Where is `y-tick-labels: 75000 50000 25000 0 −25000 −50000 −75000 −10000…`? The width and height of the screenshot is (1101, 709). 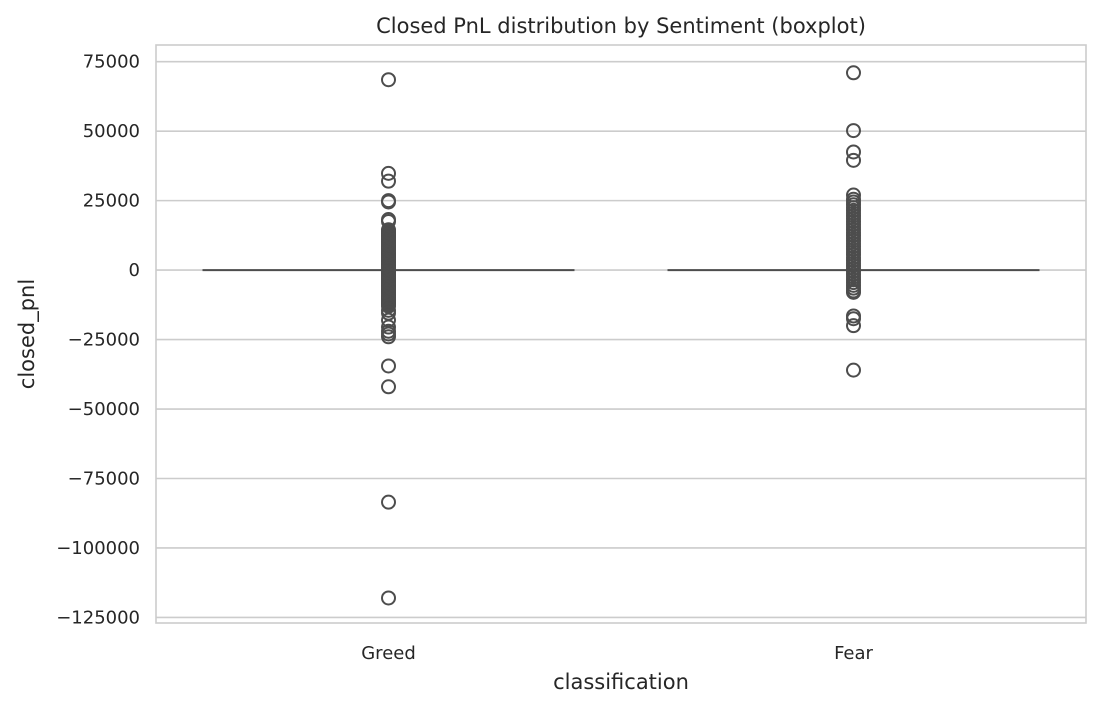 y-tick-labels: 75000 50000 25000 0 −25000 −50000 −75000 −10000… is located at coordinates (98, 340).